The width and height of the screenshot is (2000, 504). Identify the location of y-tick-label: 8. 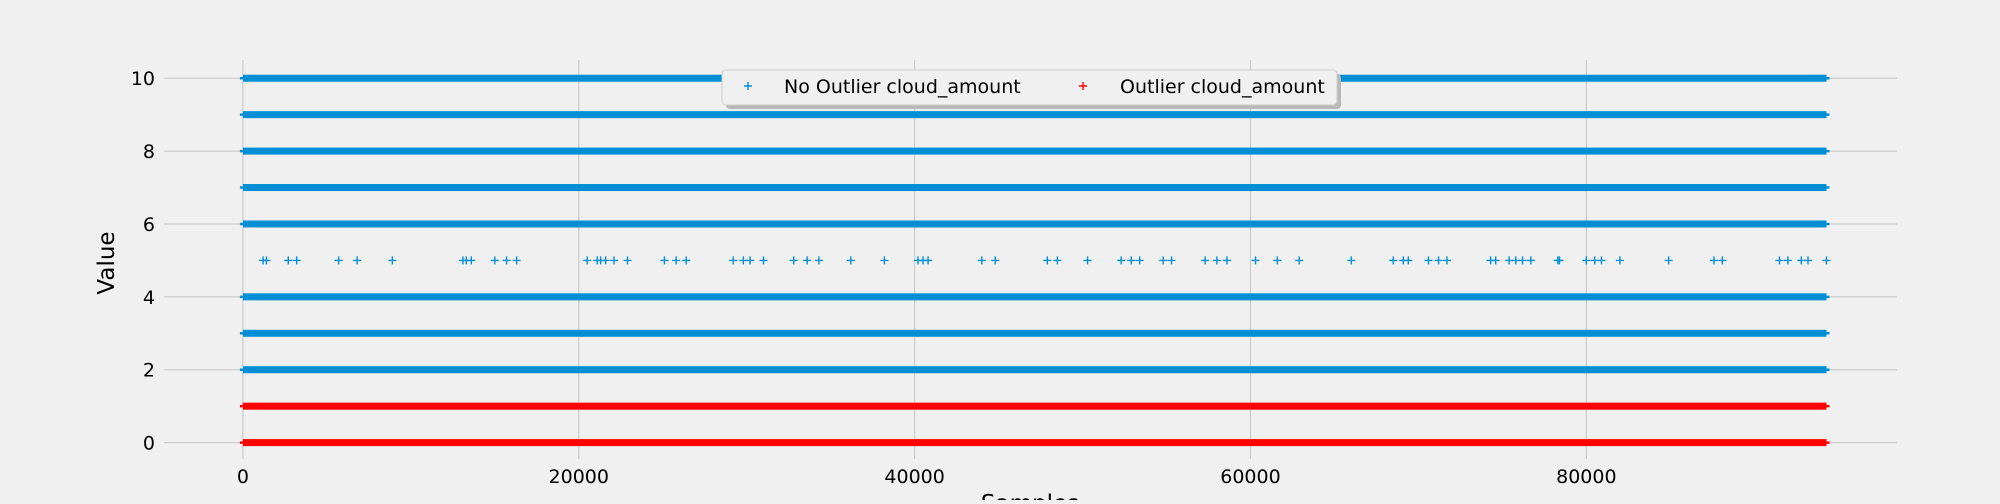
(149, 152).